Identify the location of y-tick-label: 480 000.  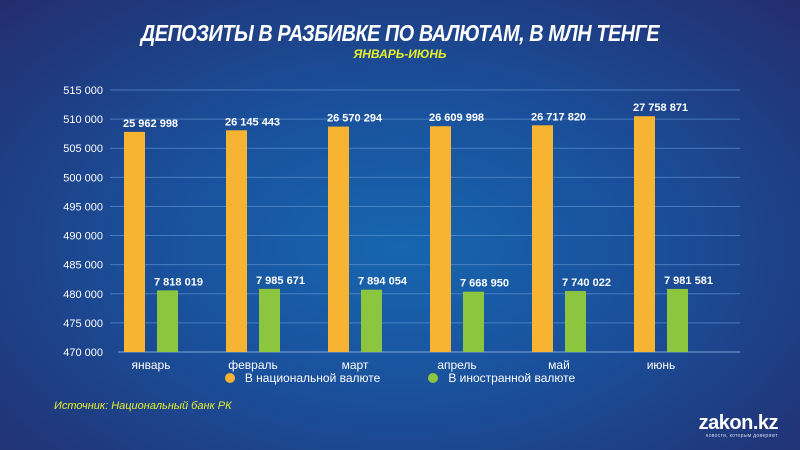
(83, 295).